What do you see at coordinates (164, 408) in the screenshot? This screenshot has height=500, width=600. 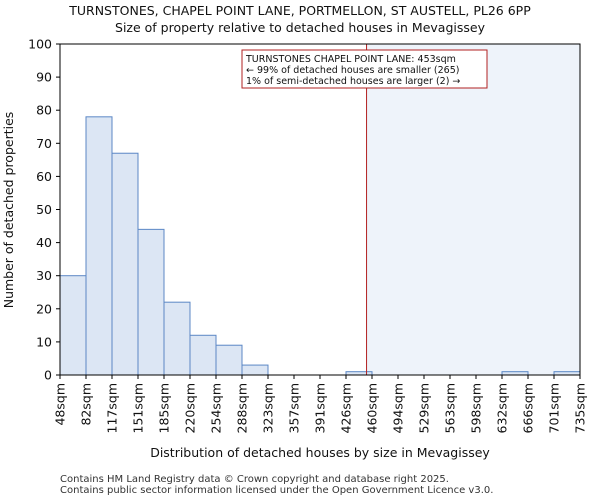 I see `x-tick-label: 185sqm` at bounding box center [164, 408].